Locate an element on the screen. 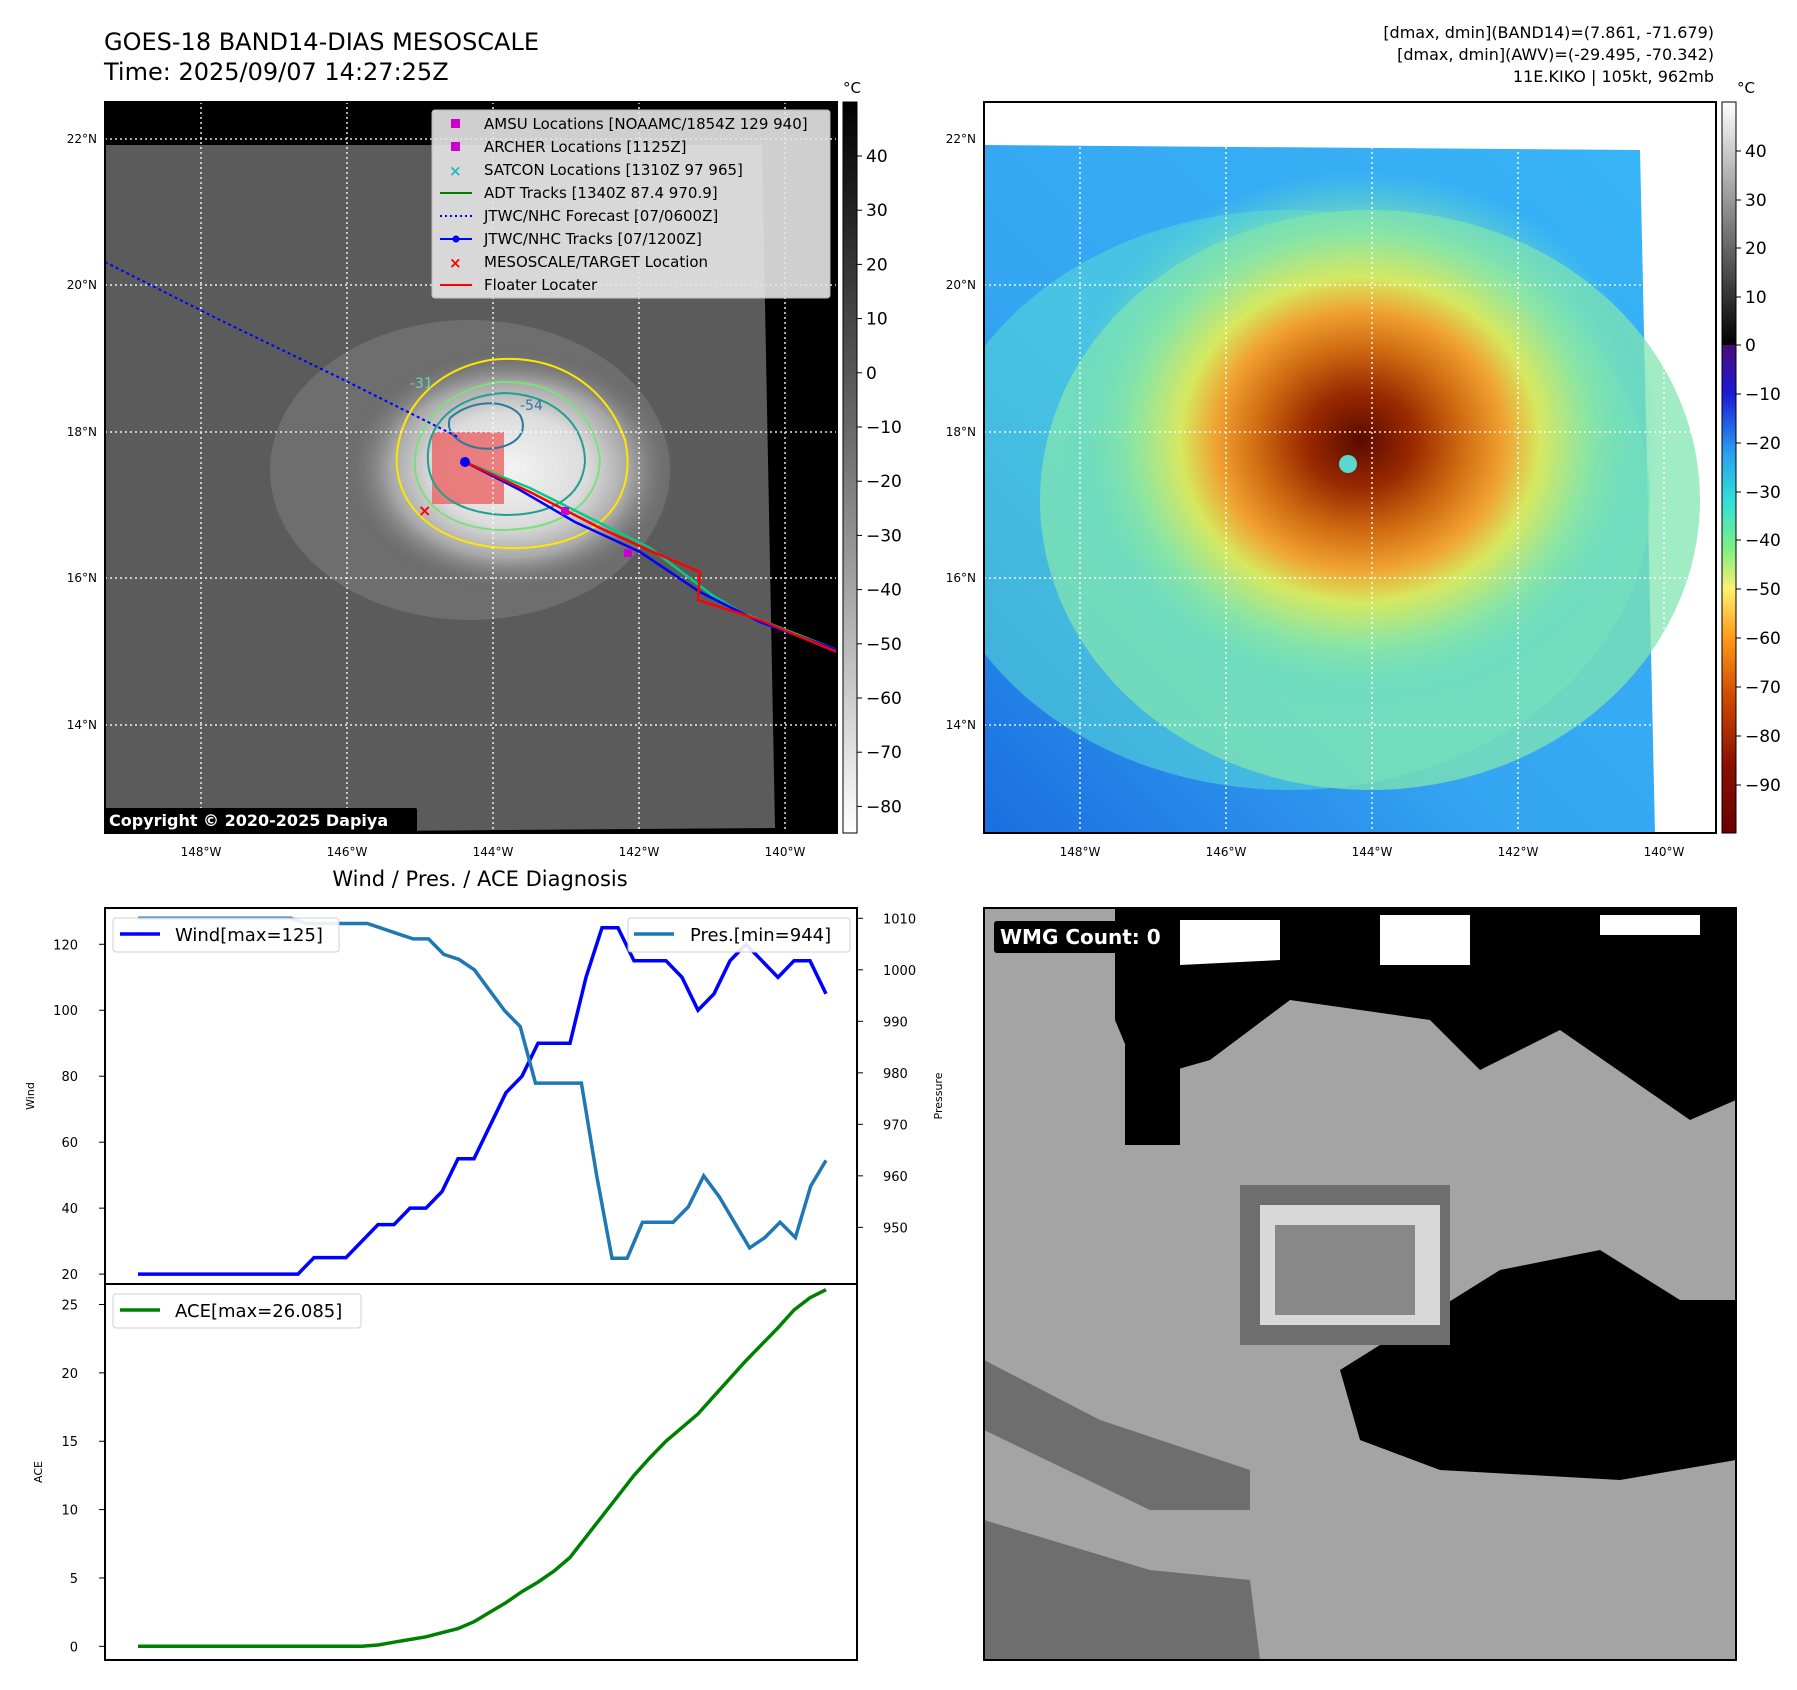 This screenshot has width=1797, height=1690. ace-chart: 0 5 10 15 20 25 ACE ACE[max=26.085] is located at coordinates (445, 1472).